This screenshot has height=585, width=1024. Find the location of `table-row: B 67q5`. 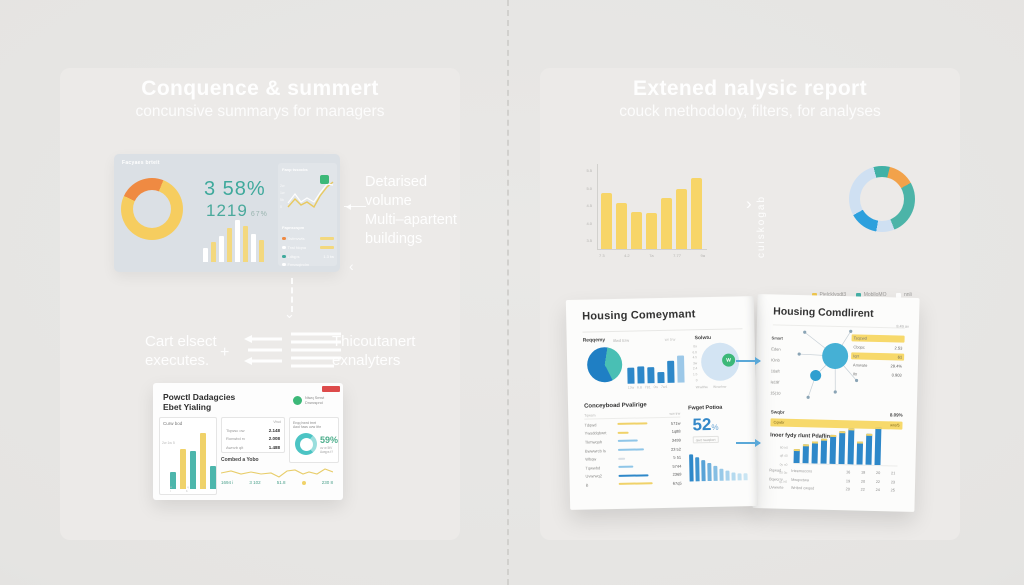

table-row: B 67q5 is located at coordinates (633, 484).